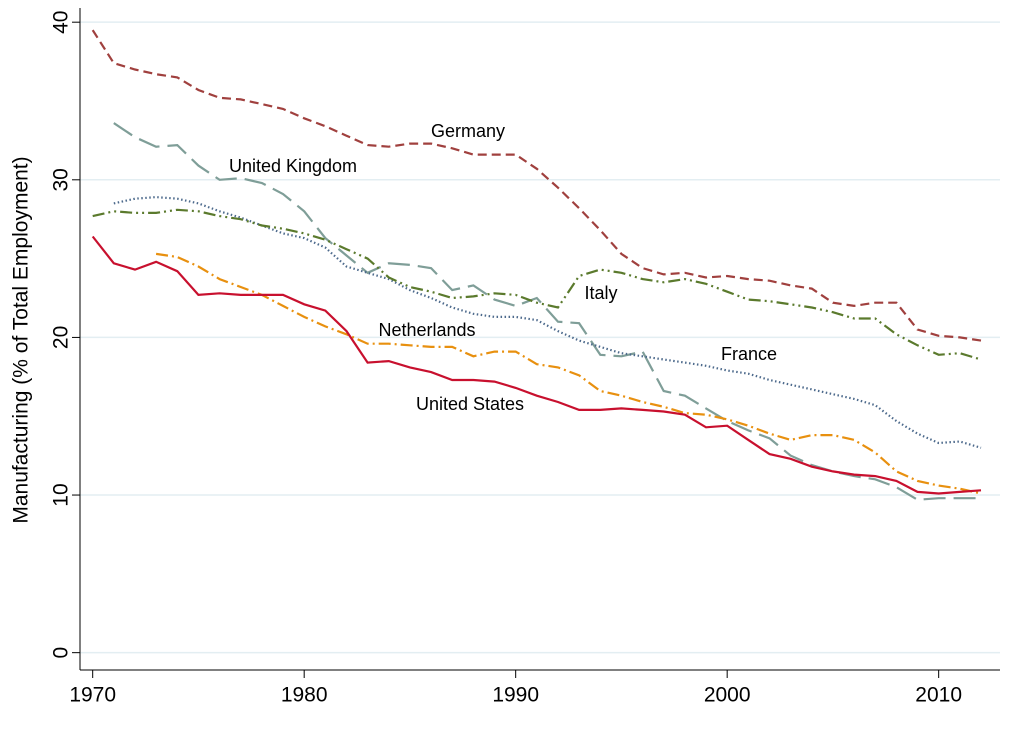 The width and height of the screenshot is (1026, 740). Describe the element at coordinates (61, 337) in the screenshot. I see `y-tick-label: 20` at that location.